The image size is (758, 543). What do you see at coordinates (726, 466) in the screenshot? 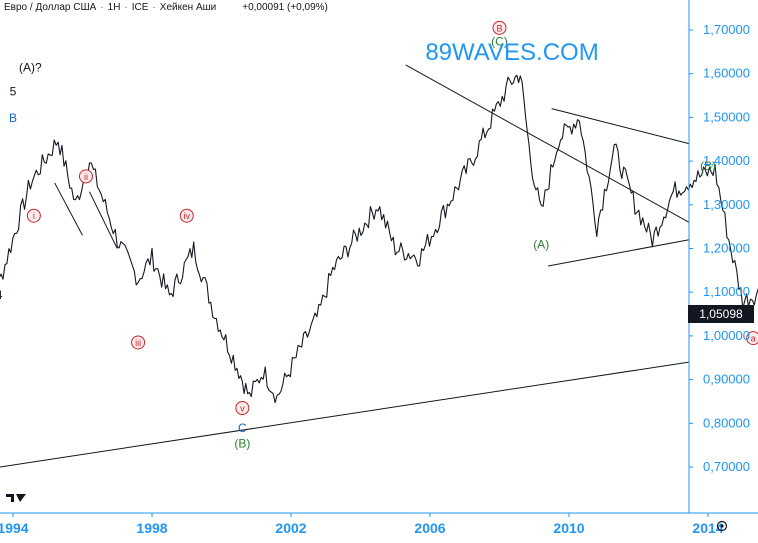
I see `y-tick-label: 0,70000` at bounding box center [726, 466].